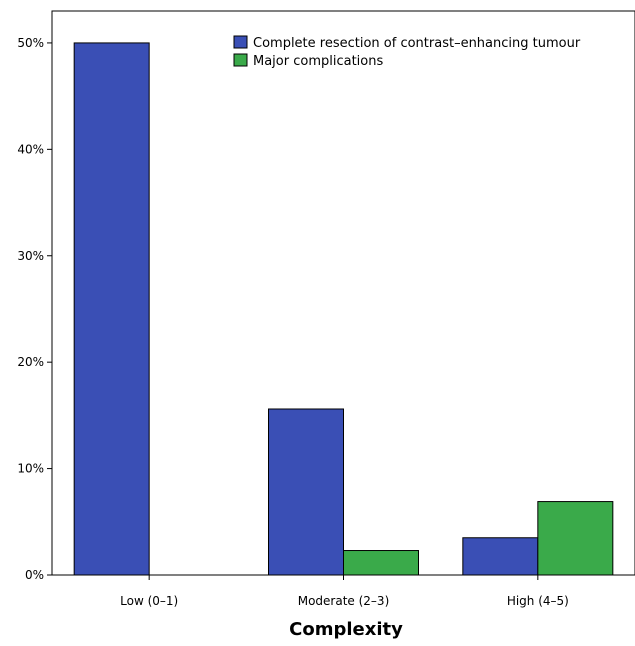 The width and height of the screenshot is (635, 646). Describe the element at coordinates (30, 43) in the screenshot. I see `y-tick-label: 50%` at that location.